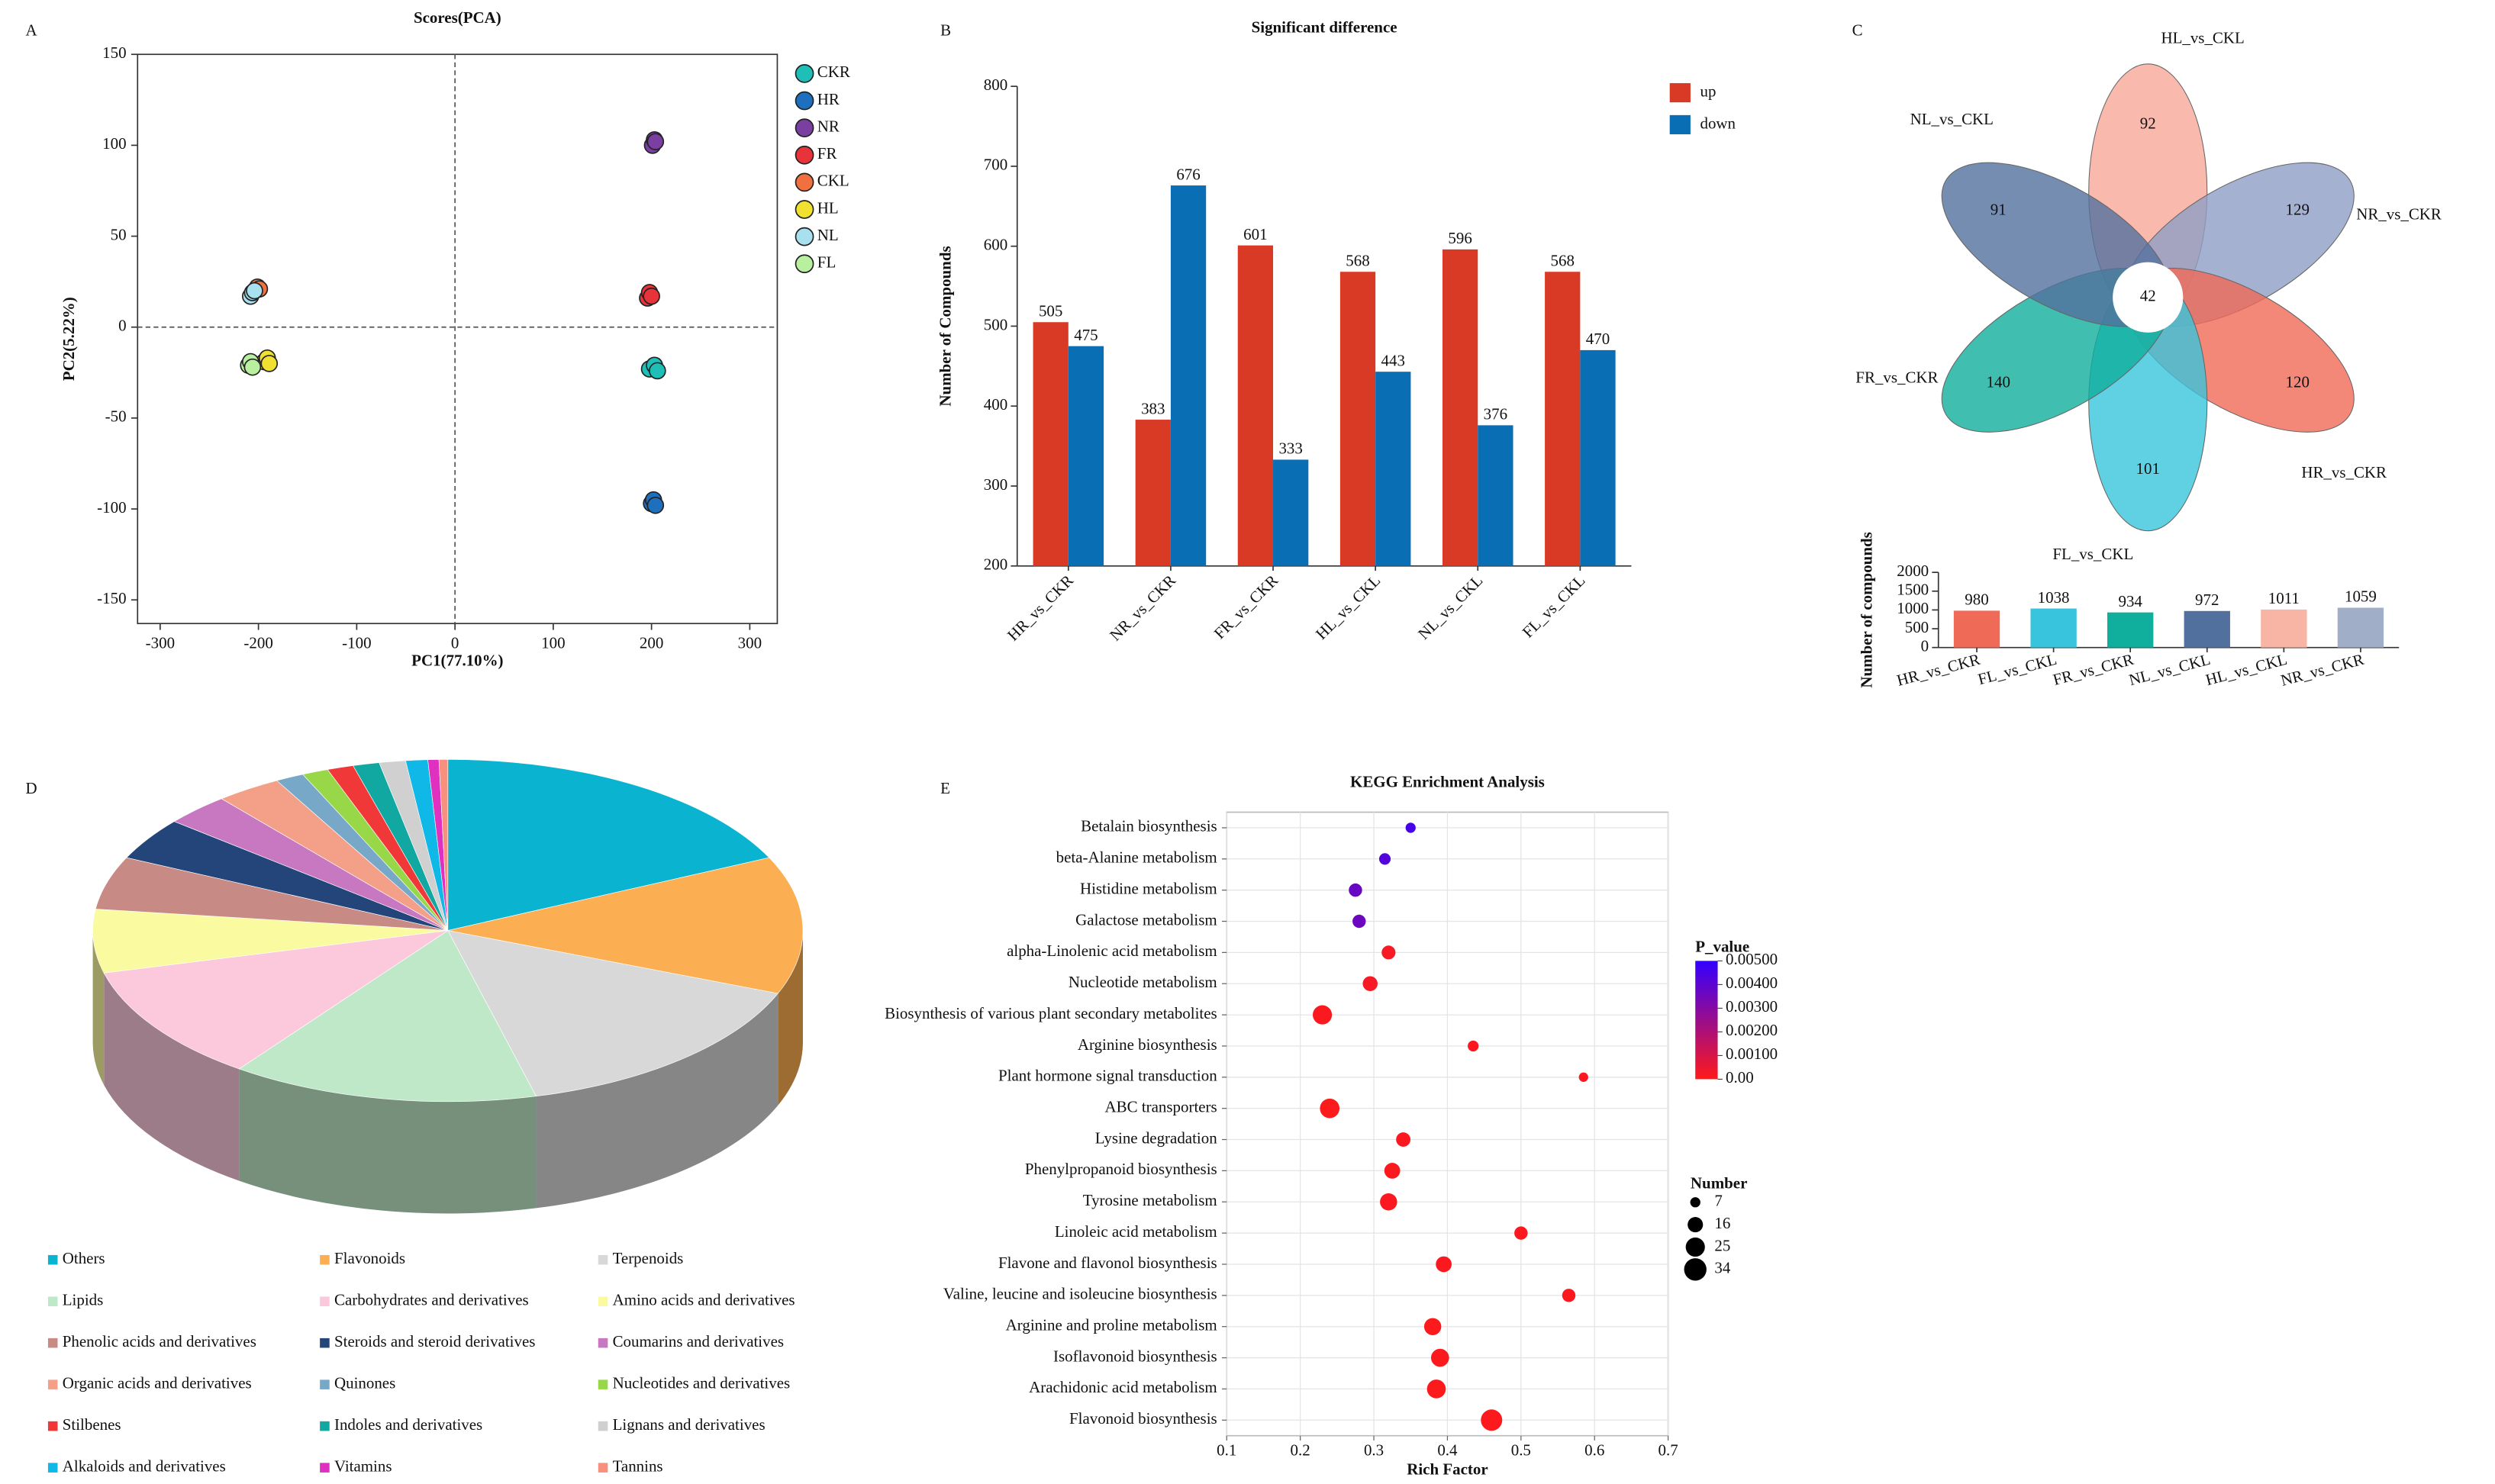 The image size is (2495, 1484). Describe the element at coordinates (1374, 1450) in the screenshot. I see `x-tick-label: 0.3` at that location.